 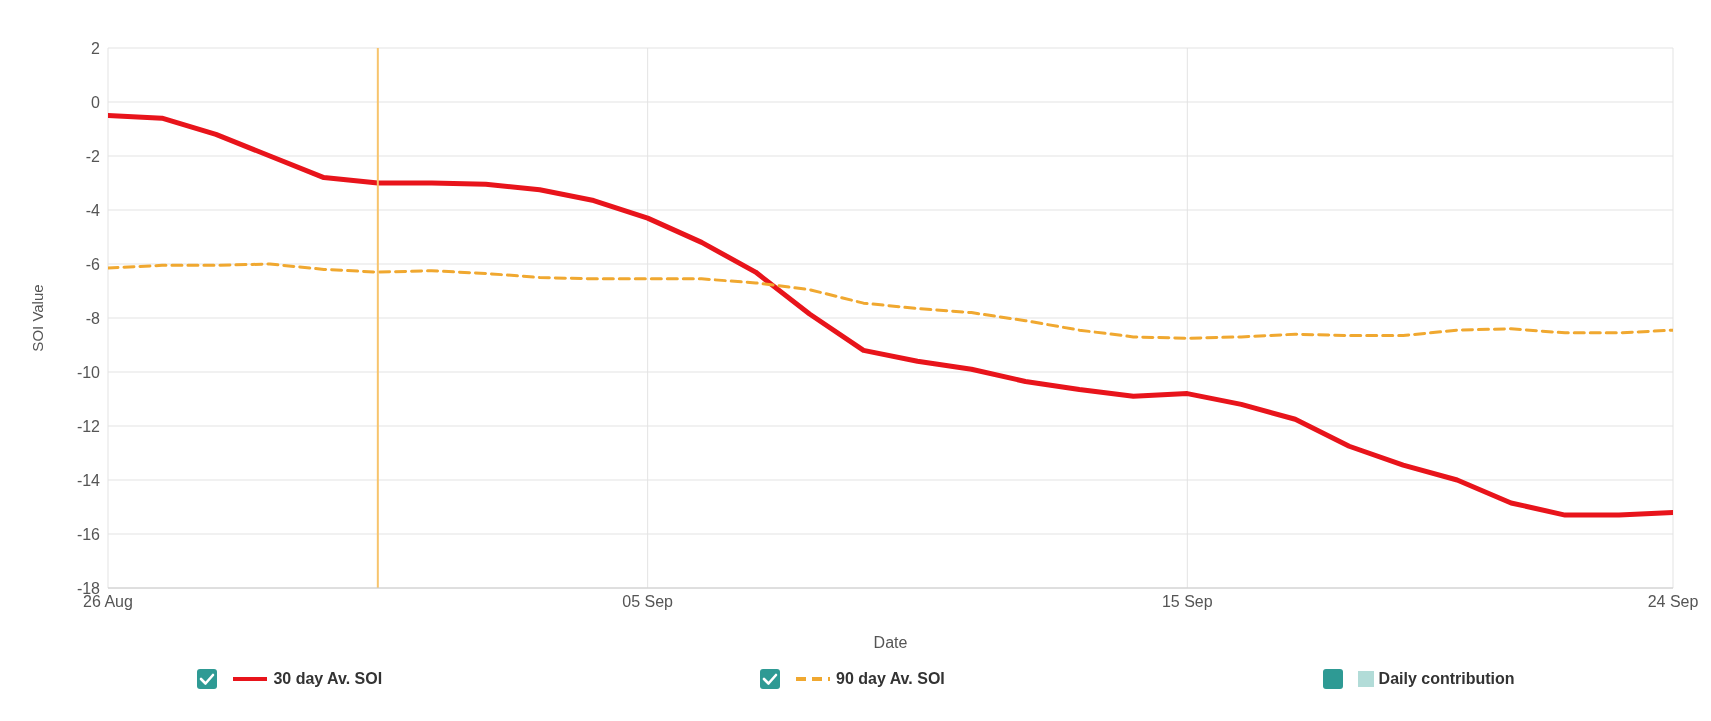 What do you see at coordinates (88, 534) in the screenshot?
I see `y-tick-label: -16` at bounding box center [88, 534].